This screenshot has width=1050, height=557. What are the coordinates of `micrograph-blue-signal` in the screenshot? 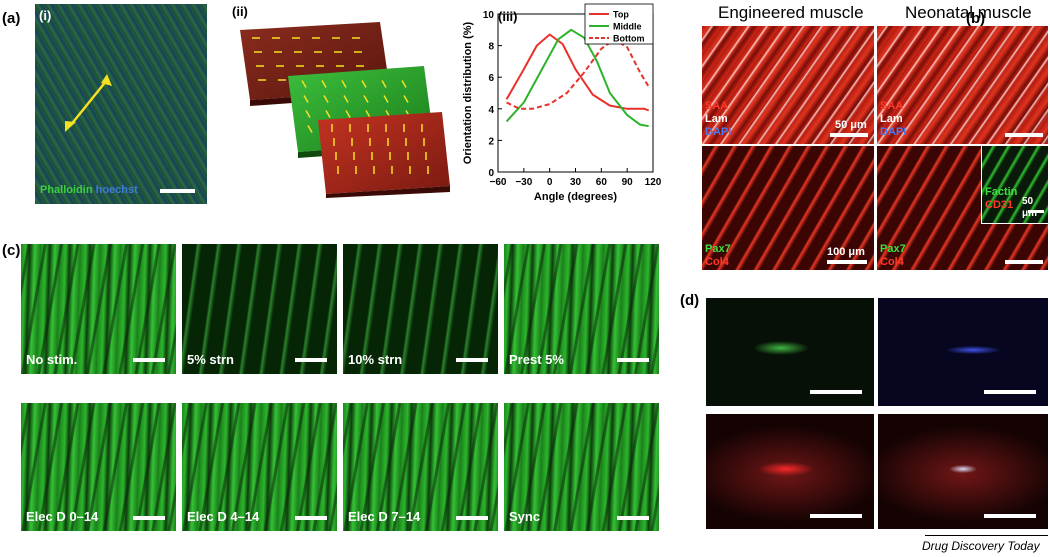 It's located at (963, 352).